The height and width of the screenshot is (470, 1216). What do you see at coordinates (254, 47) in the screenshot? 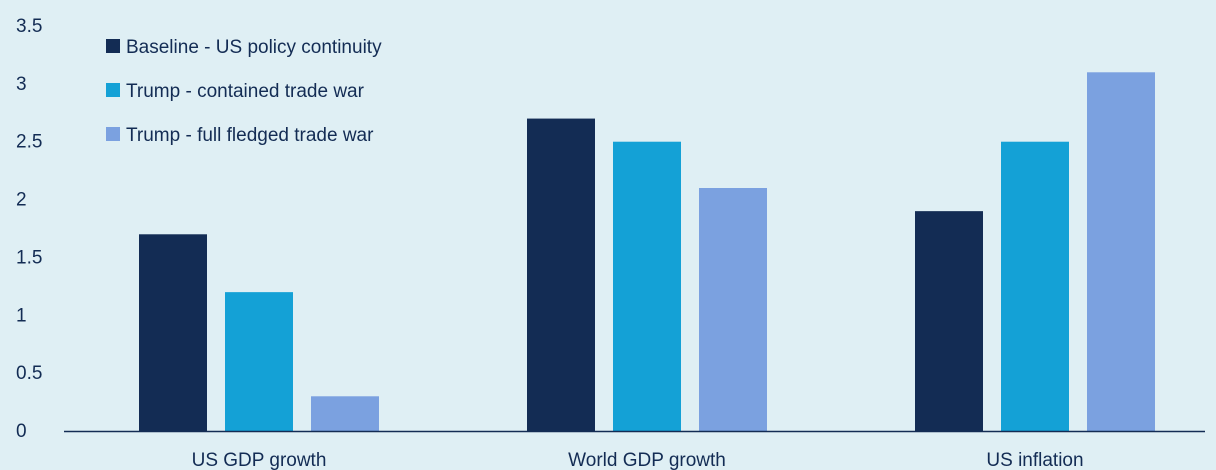
I see `legend-label: Baseline - US policy continuity` at bounding box center [254, 47].